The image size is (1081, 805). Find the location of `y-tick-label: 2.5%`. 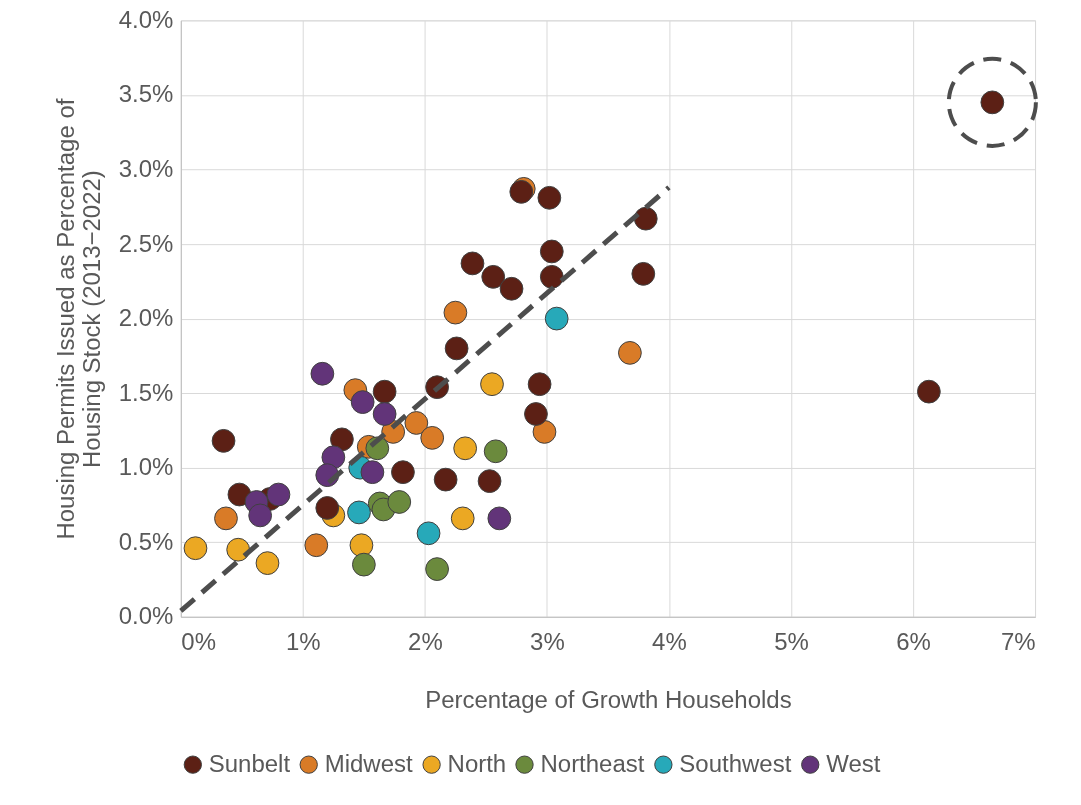

y-tick-label: 2.5% is located at coordinates (146, 243).